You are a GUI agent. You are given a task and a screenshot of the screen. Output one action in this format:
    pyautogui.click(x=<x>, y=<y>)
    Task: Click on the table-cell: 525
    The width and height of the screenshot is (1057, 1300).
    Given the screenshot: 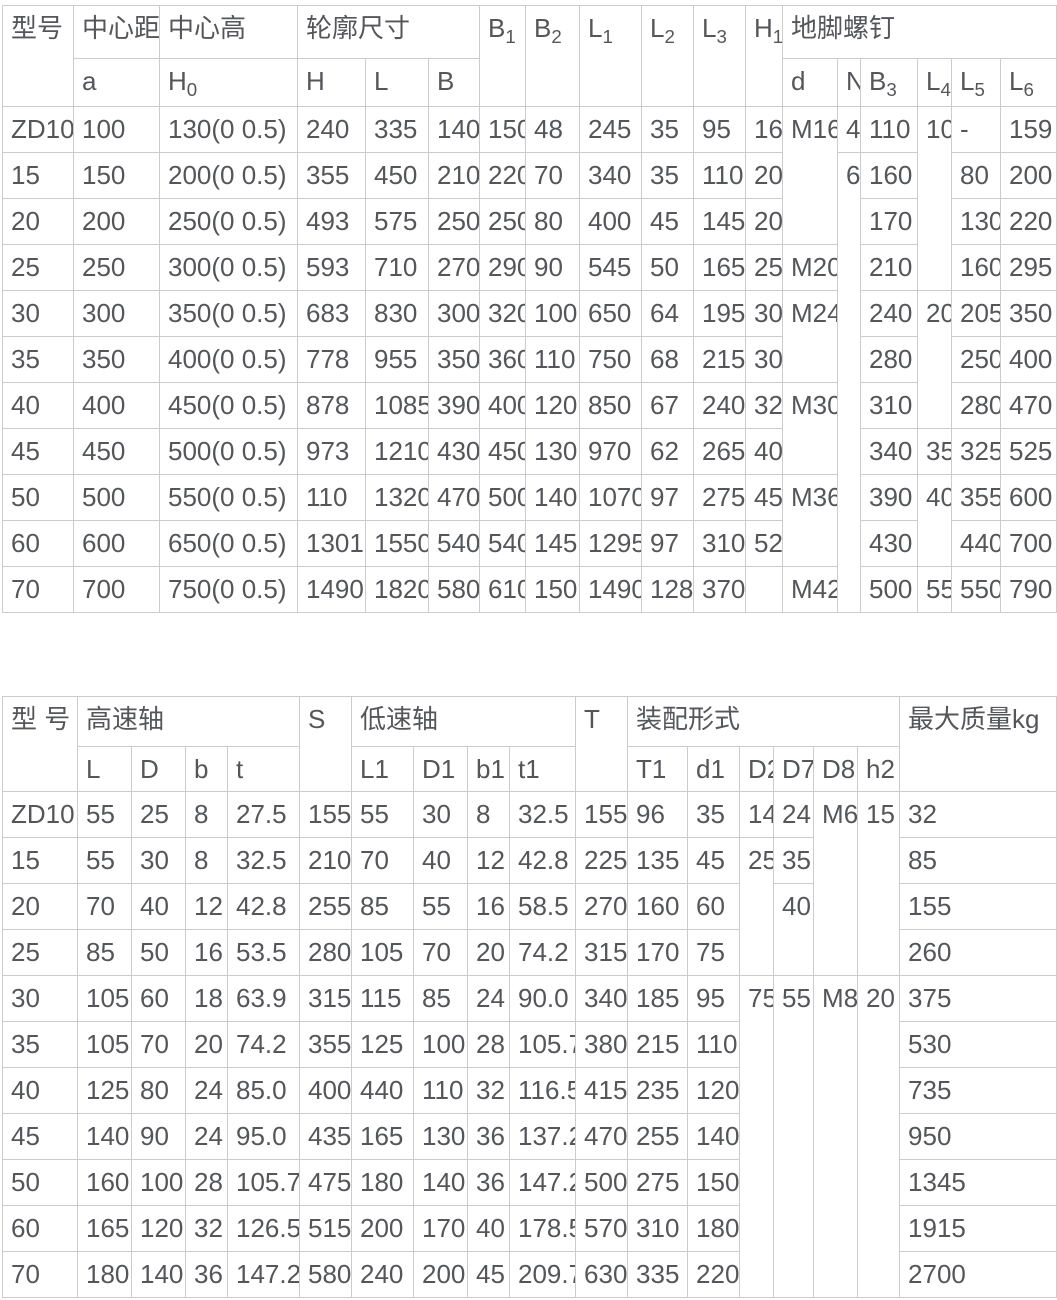 What is the action you would take?
    pyautogui.click(x=1028, y=451)
    